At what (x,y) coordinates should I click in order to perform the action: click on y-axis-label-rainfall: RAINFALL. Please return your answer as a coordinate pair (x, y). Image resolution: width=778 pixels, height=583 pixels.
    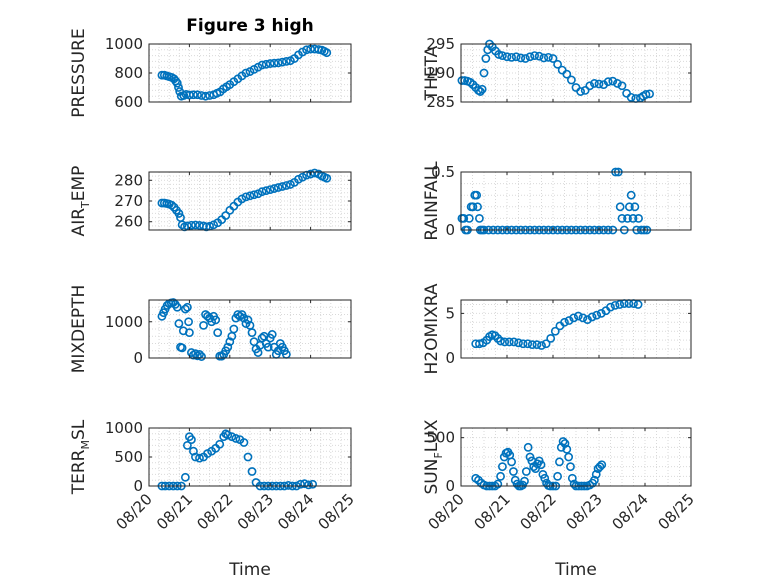
    Looking at the image, I should click on (432, 201).